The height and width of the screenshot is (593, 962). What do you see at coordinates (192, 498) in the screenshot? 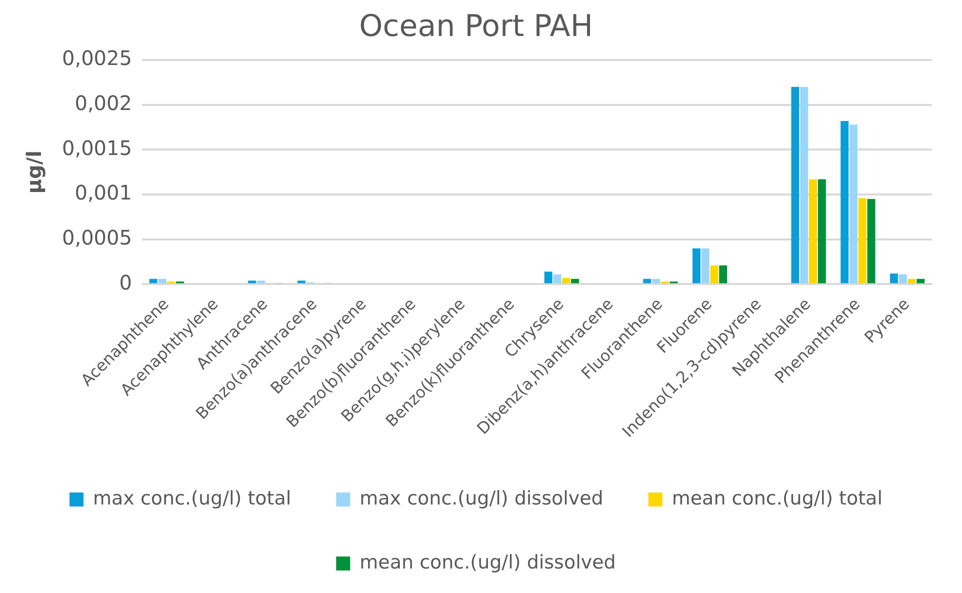
I see `legend-label: max conc.(ug/l) total` at bounding box center [192, 498].